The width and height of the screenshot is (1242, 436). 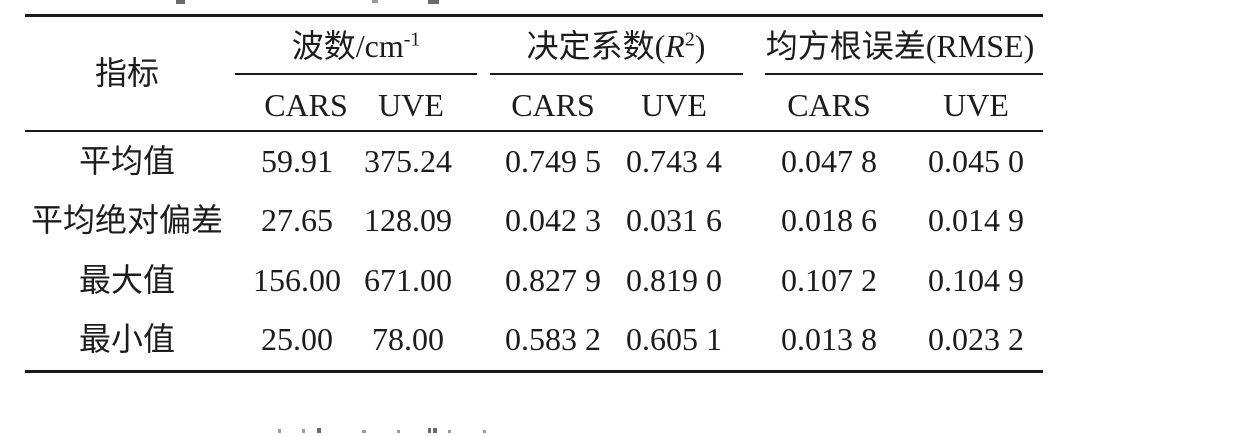 I want to click on table-cell: 0.749 5, so click(x=553, y=161).